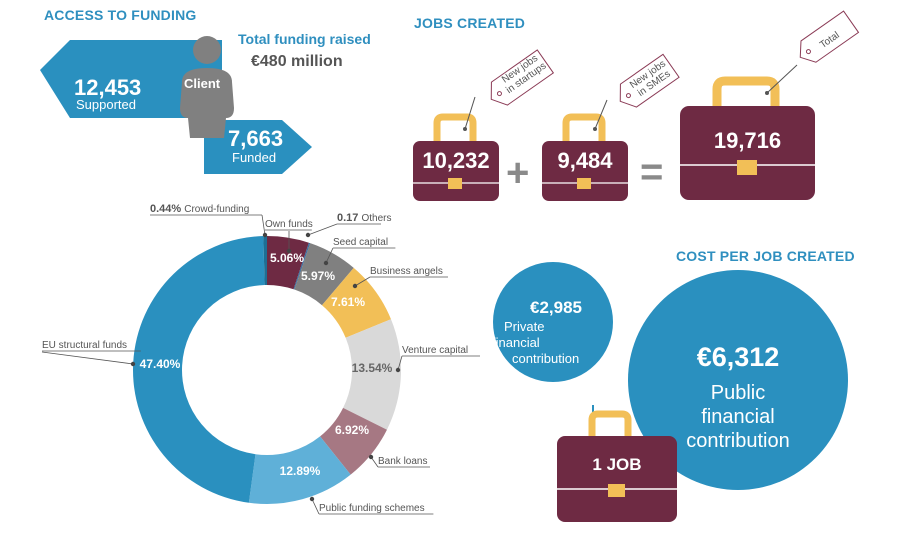 The image size is (904, 547). What do you see at coordinates (516, 342) in the screenshot?
I see `private-label-line-2: financial` at bounding box center [516, 342].